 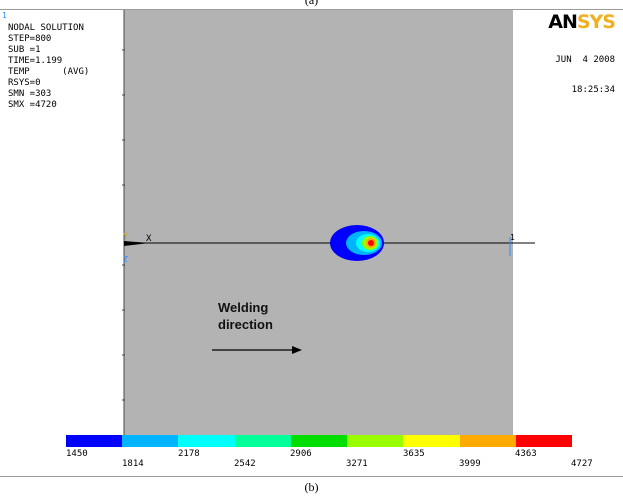 What do you see at coordinates (582, 22) in the screenshot?
I see `ansys-logo: ANSYS` at bounding box center [582, 22].